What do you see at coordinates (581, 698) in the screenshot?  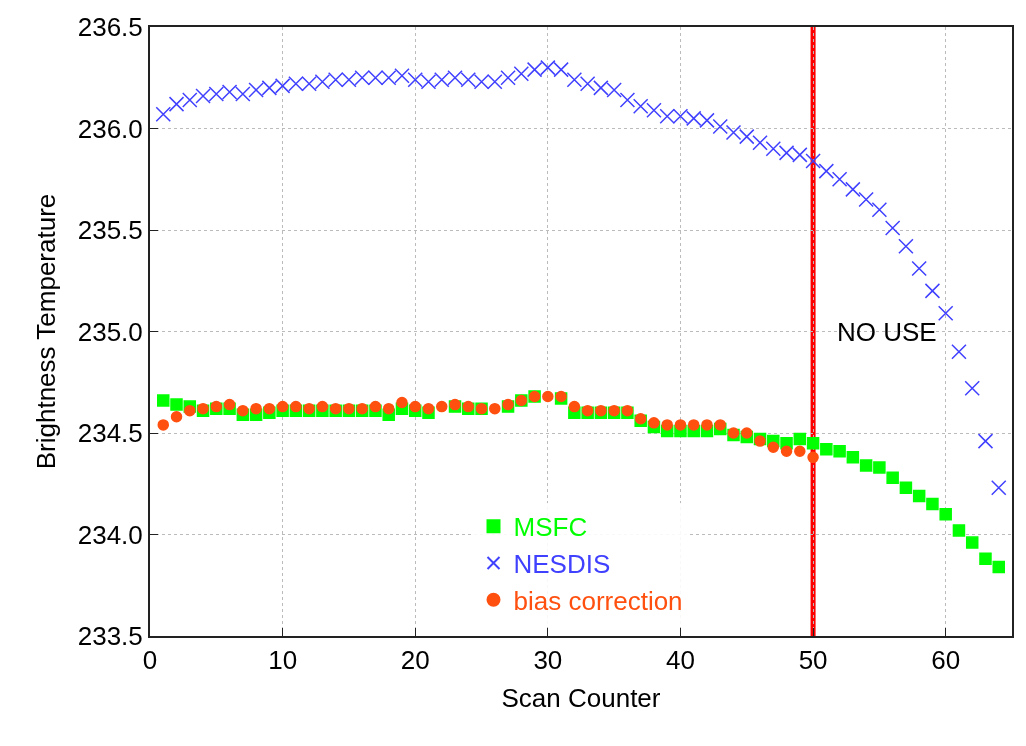 I see `x-axis-title: Scan Counter` at bounding box center [581, 698].